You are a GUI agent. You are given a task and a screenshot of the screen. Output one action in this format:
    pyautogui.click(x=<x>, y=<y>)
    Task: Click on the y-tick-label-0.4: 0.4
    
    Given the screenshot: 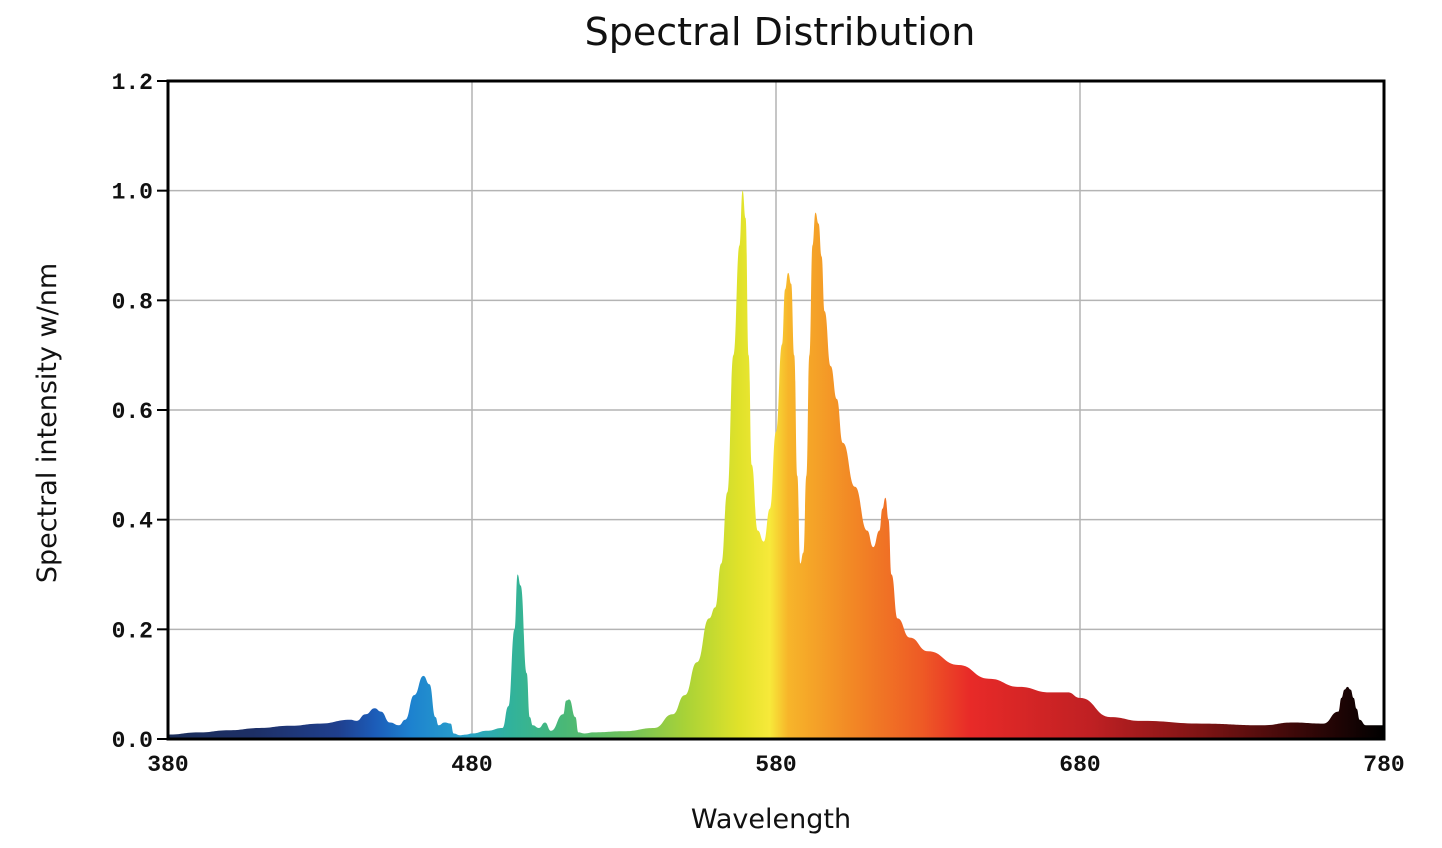 What is the action you would take?
    pyautogui.click(x=133, y=522)
    